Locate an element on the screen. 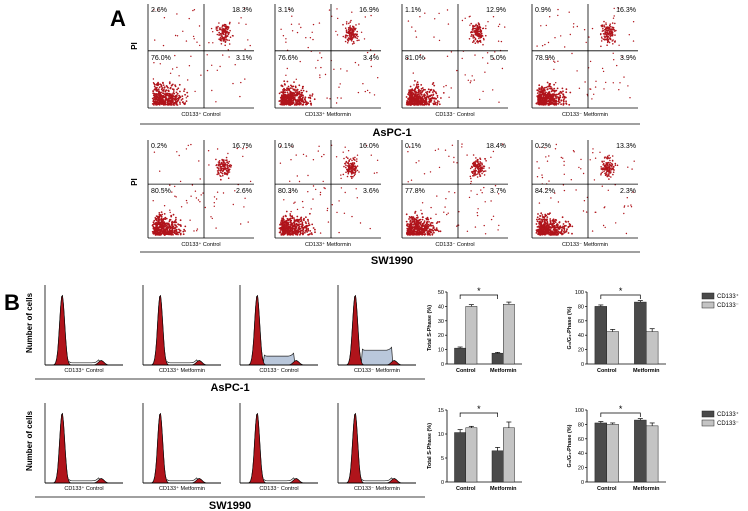 The height and width of the screenshot is (511, 748). quadrant-value: 0.1% is located at coordinates (286, 146).